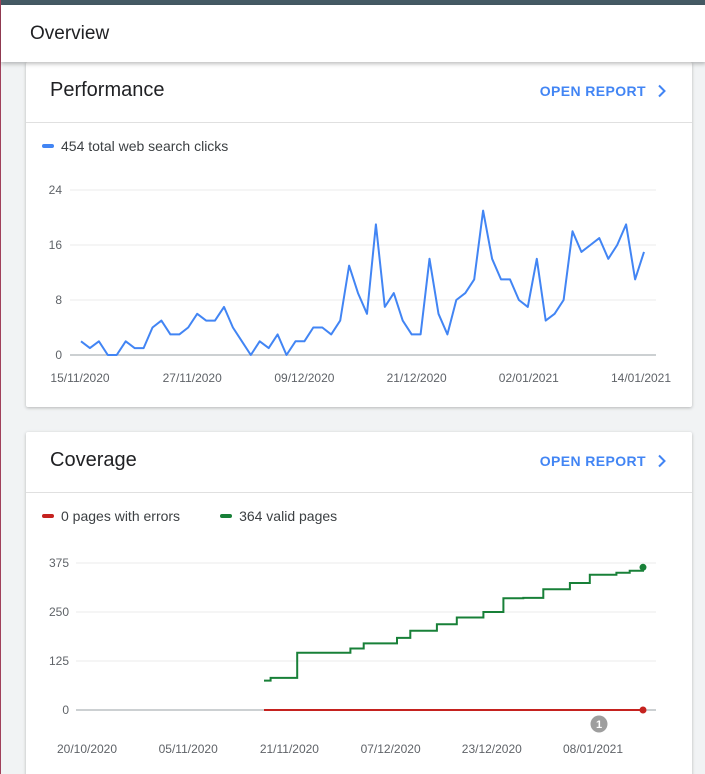 Image resolution: width=705 pixels, height=774 pixels. What do you see at coordinates (87, 749) in the screenshot?
I see `x-tick-label: 20/10/2020` at bounding box center [87, 749].